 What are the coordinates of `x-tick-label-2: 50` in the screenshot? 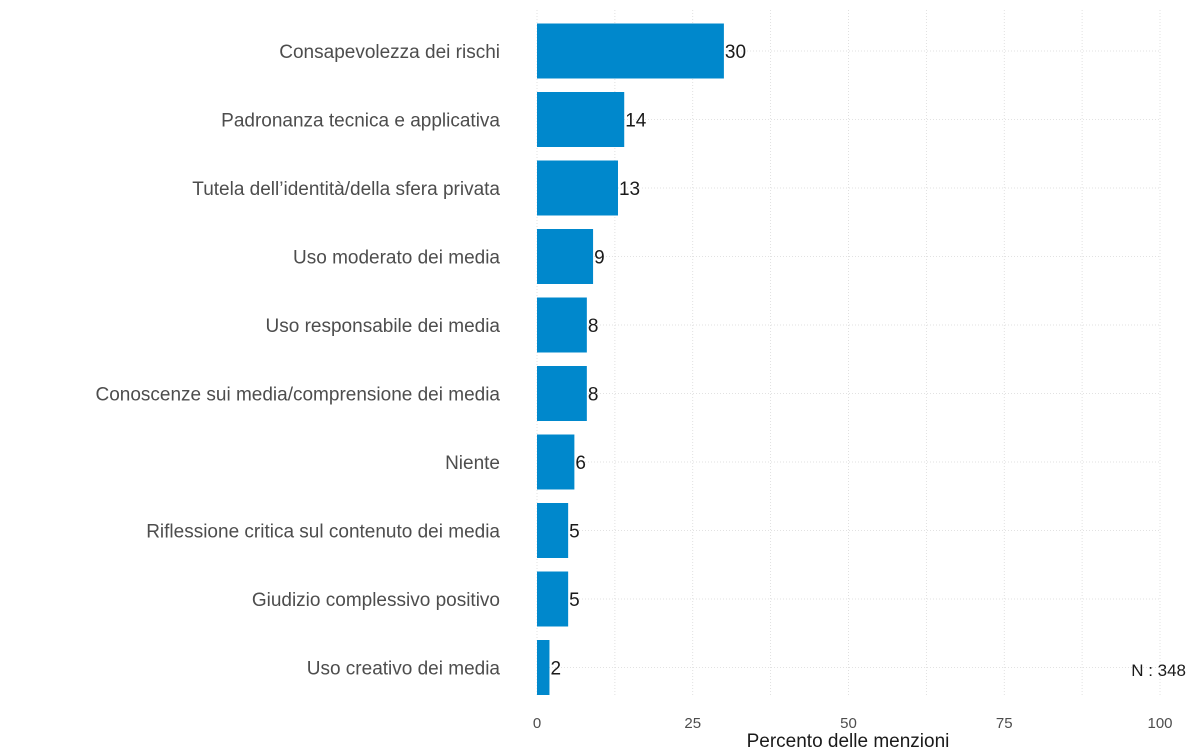 It's located at (848, 723).